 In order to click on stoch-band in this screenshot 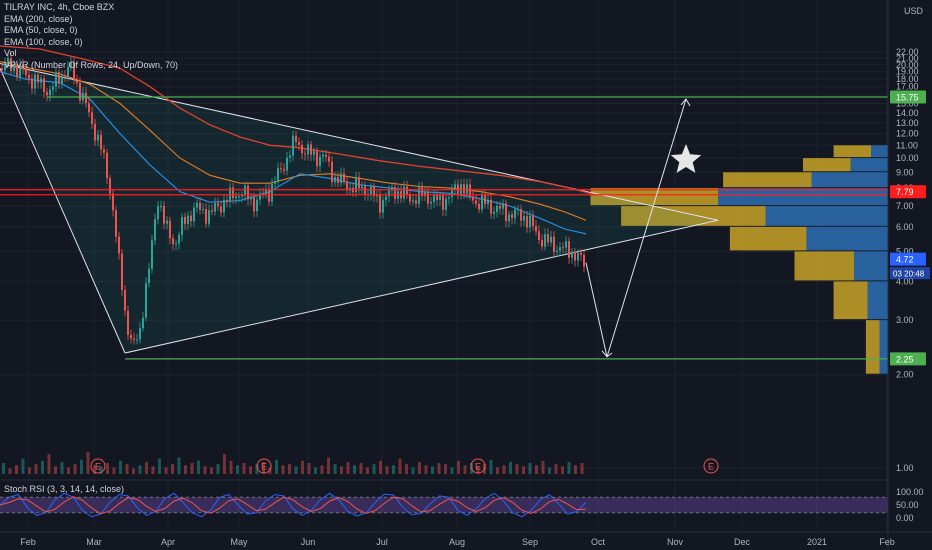, I will do `click(444, 505)`.